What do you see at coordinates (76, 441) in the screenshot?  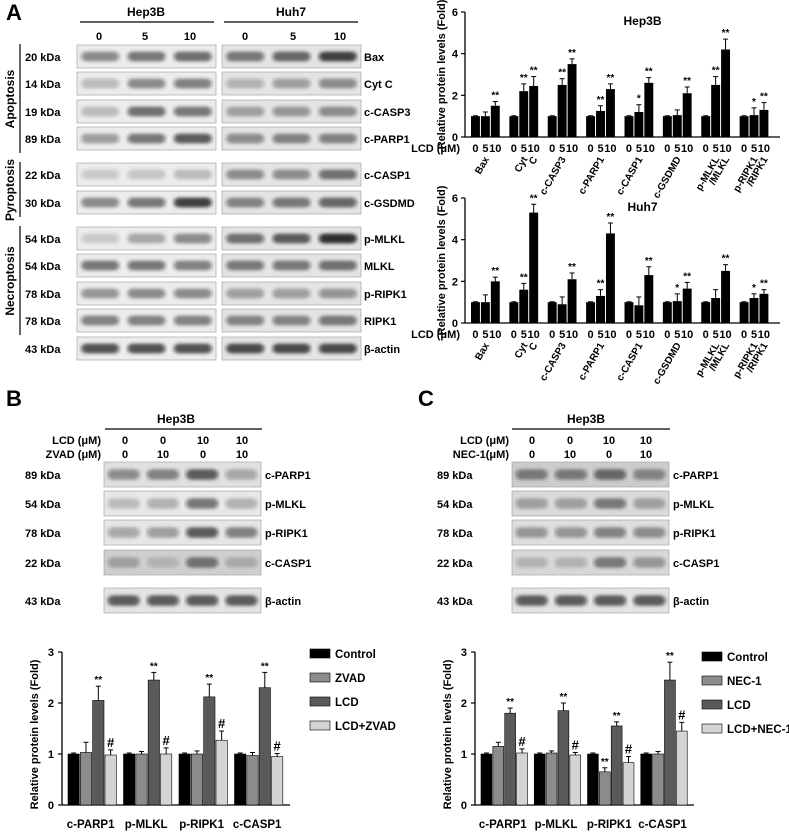 I see `condition-label: LCD (μM)` at bounding box center [76, 441].